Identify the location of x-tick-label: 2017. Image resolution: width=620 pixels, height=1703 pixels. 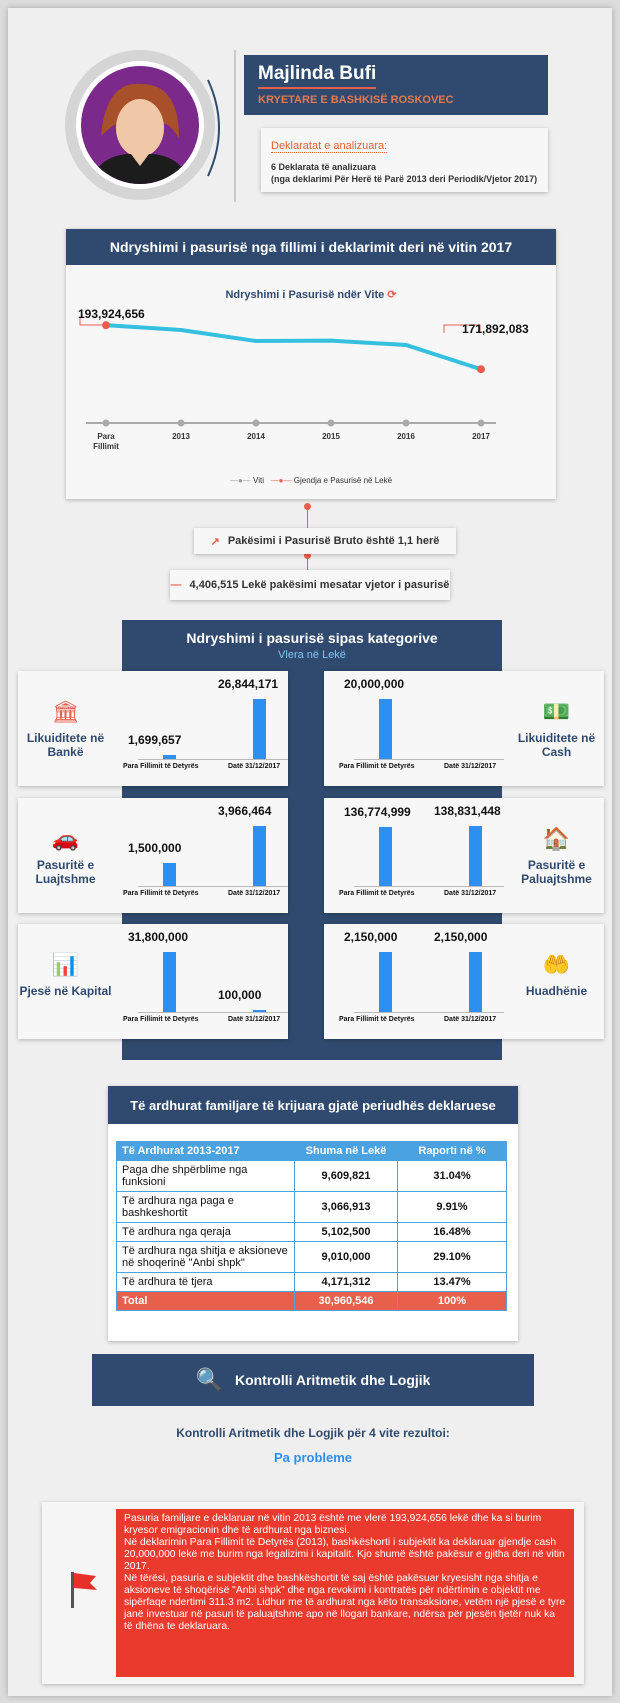
(481, 436).